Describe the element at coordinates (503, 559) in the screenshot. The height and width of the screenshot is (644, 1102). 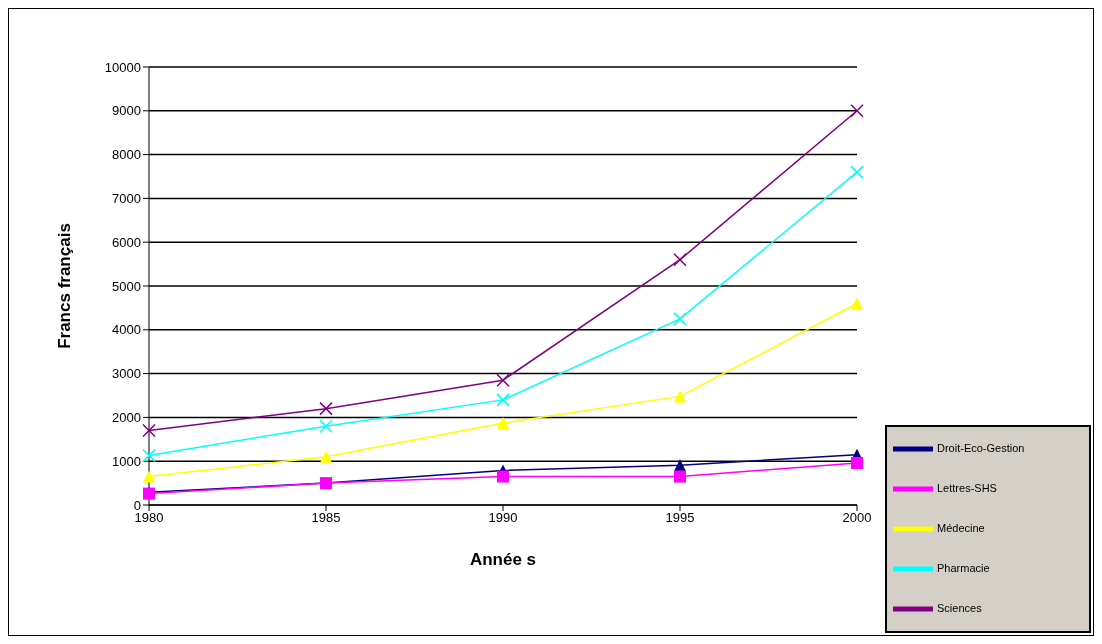
I see `x-axis-title: Année s` at that location.